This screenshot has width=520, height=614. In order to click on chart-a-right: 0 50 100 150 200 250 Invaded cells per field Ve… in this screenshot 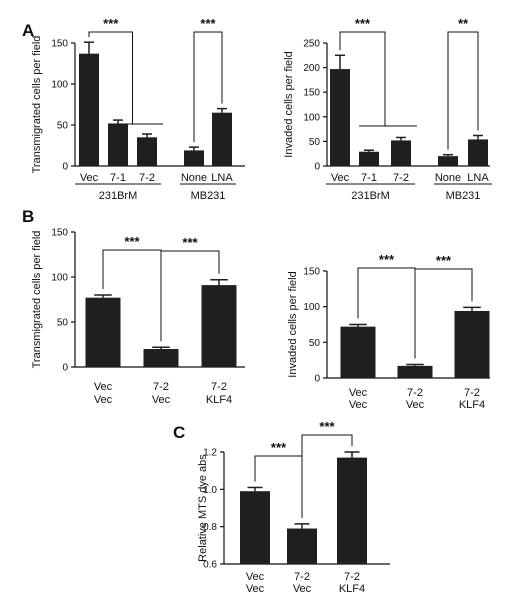, I will do `click(387, 109)`.